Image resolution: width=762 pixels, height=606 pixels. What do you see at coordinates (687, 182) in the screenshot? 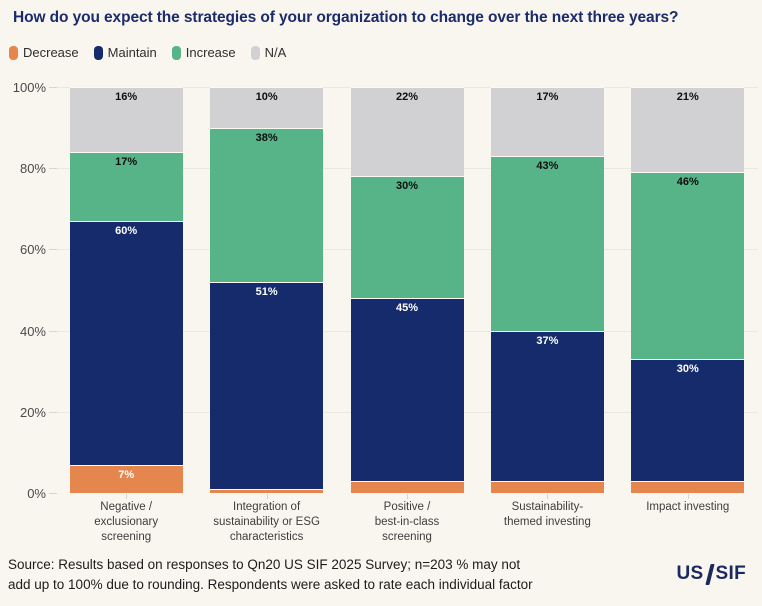
I see `segment-value-label: 46%` at bounding box center [687, 182].